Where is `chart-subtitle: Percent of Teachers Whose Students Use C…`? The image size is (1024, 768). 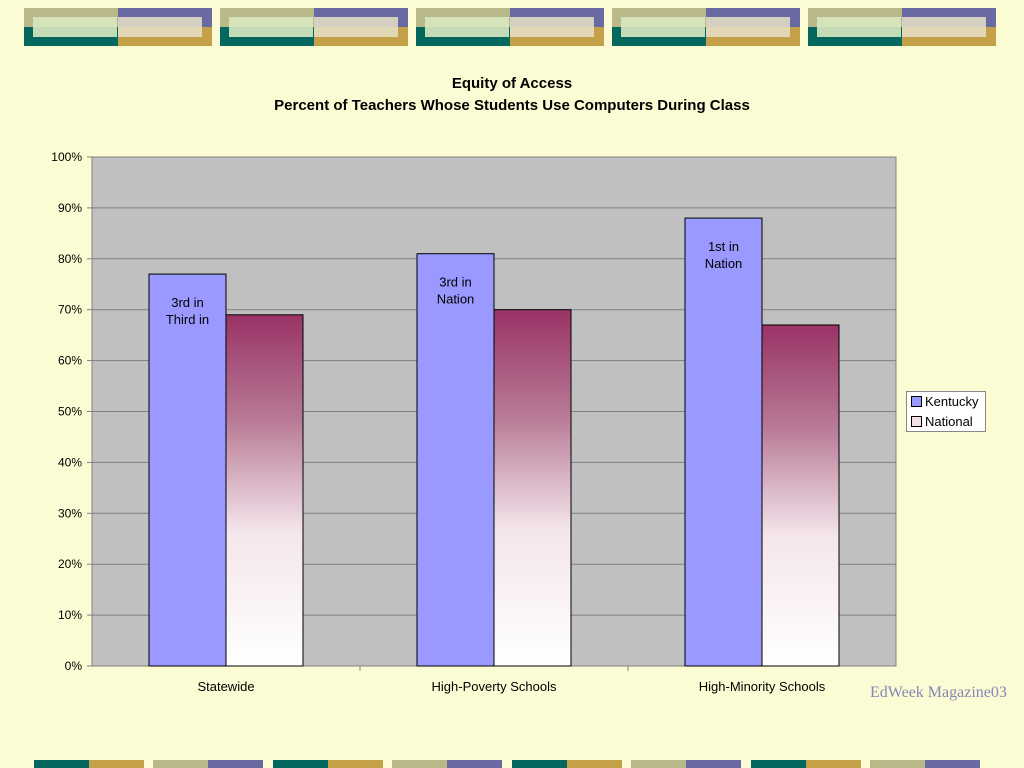
chart-subtitle: Percent of Teachers Whose Students Use C… is located at coordinates (512, 105).